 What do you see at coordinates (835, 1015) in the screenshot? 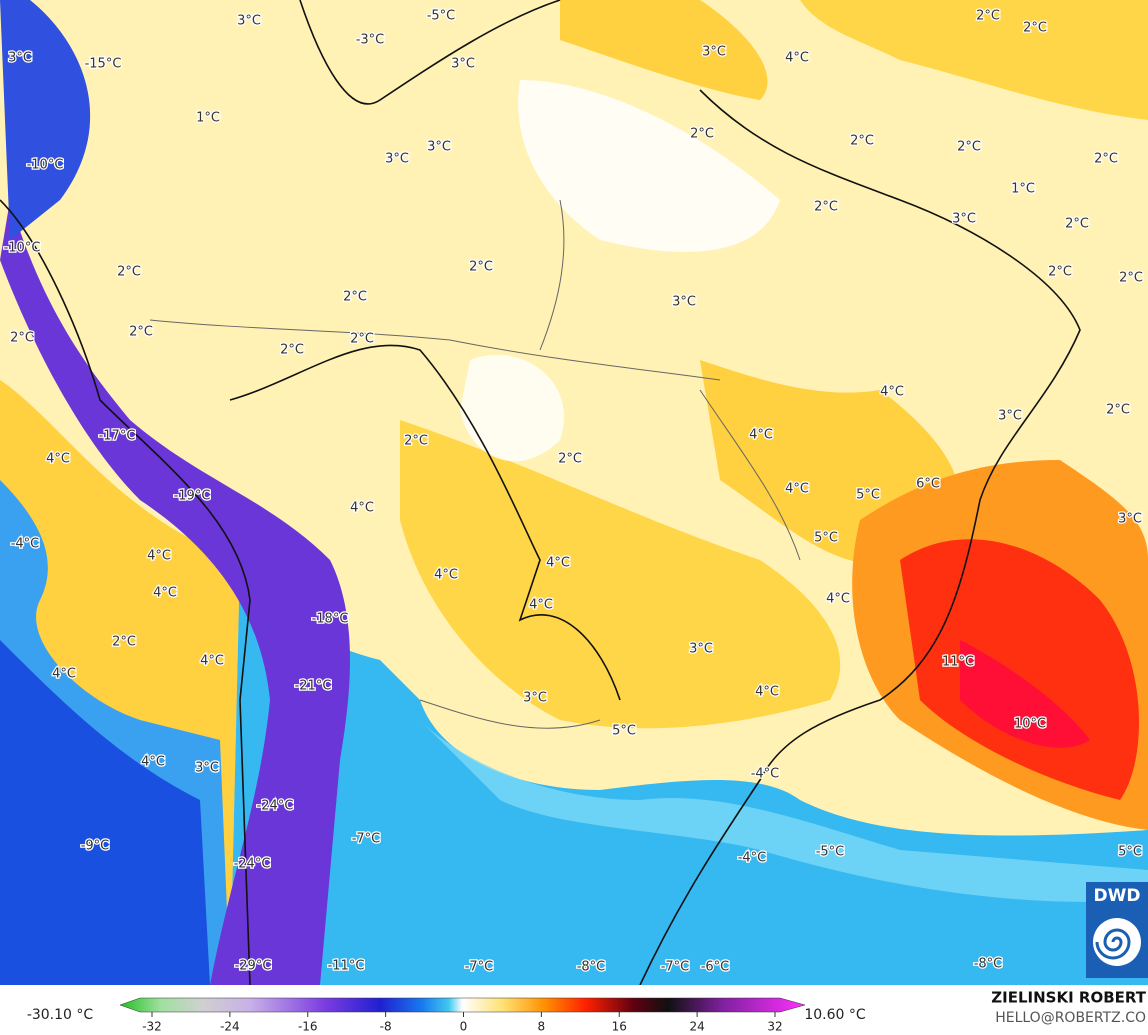
I see `colorbar-max: 10.60 °C` at bounding box center [835, 1015].